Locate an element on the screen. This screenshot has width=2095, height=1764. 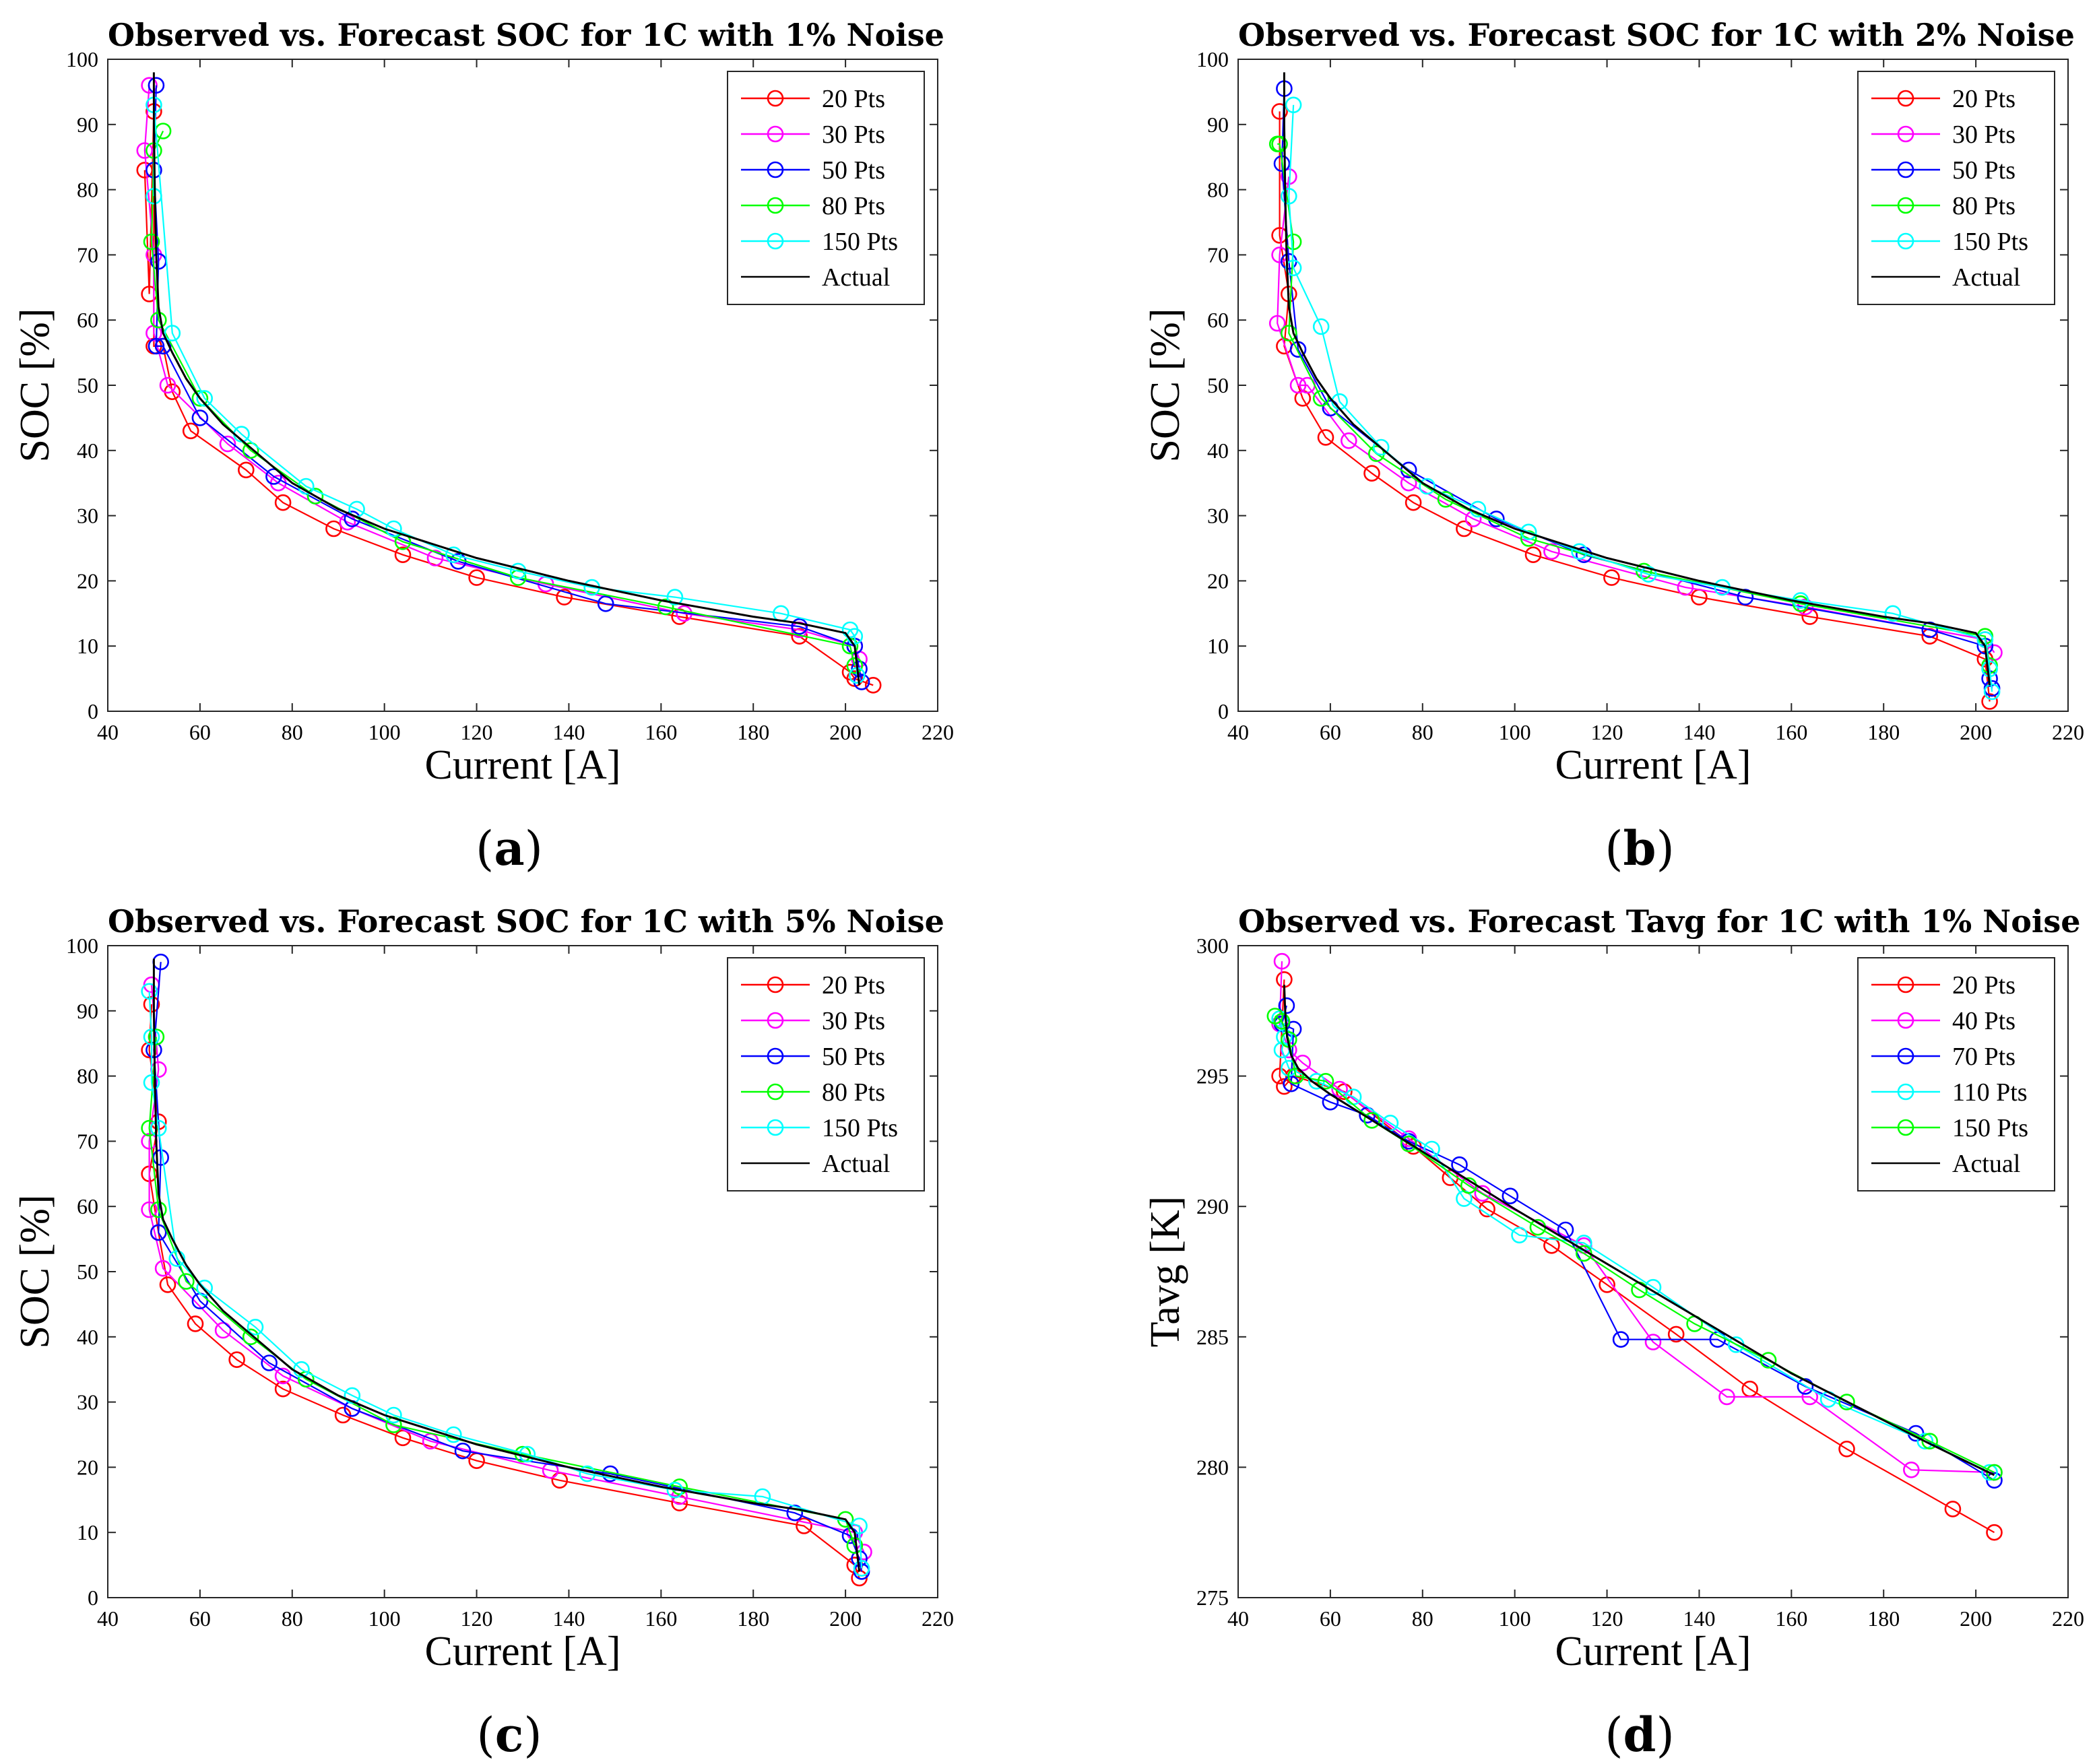
legend-label: 20 Pts is located at coordinates (1984, 99).